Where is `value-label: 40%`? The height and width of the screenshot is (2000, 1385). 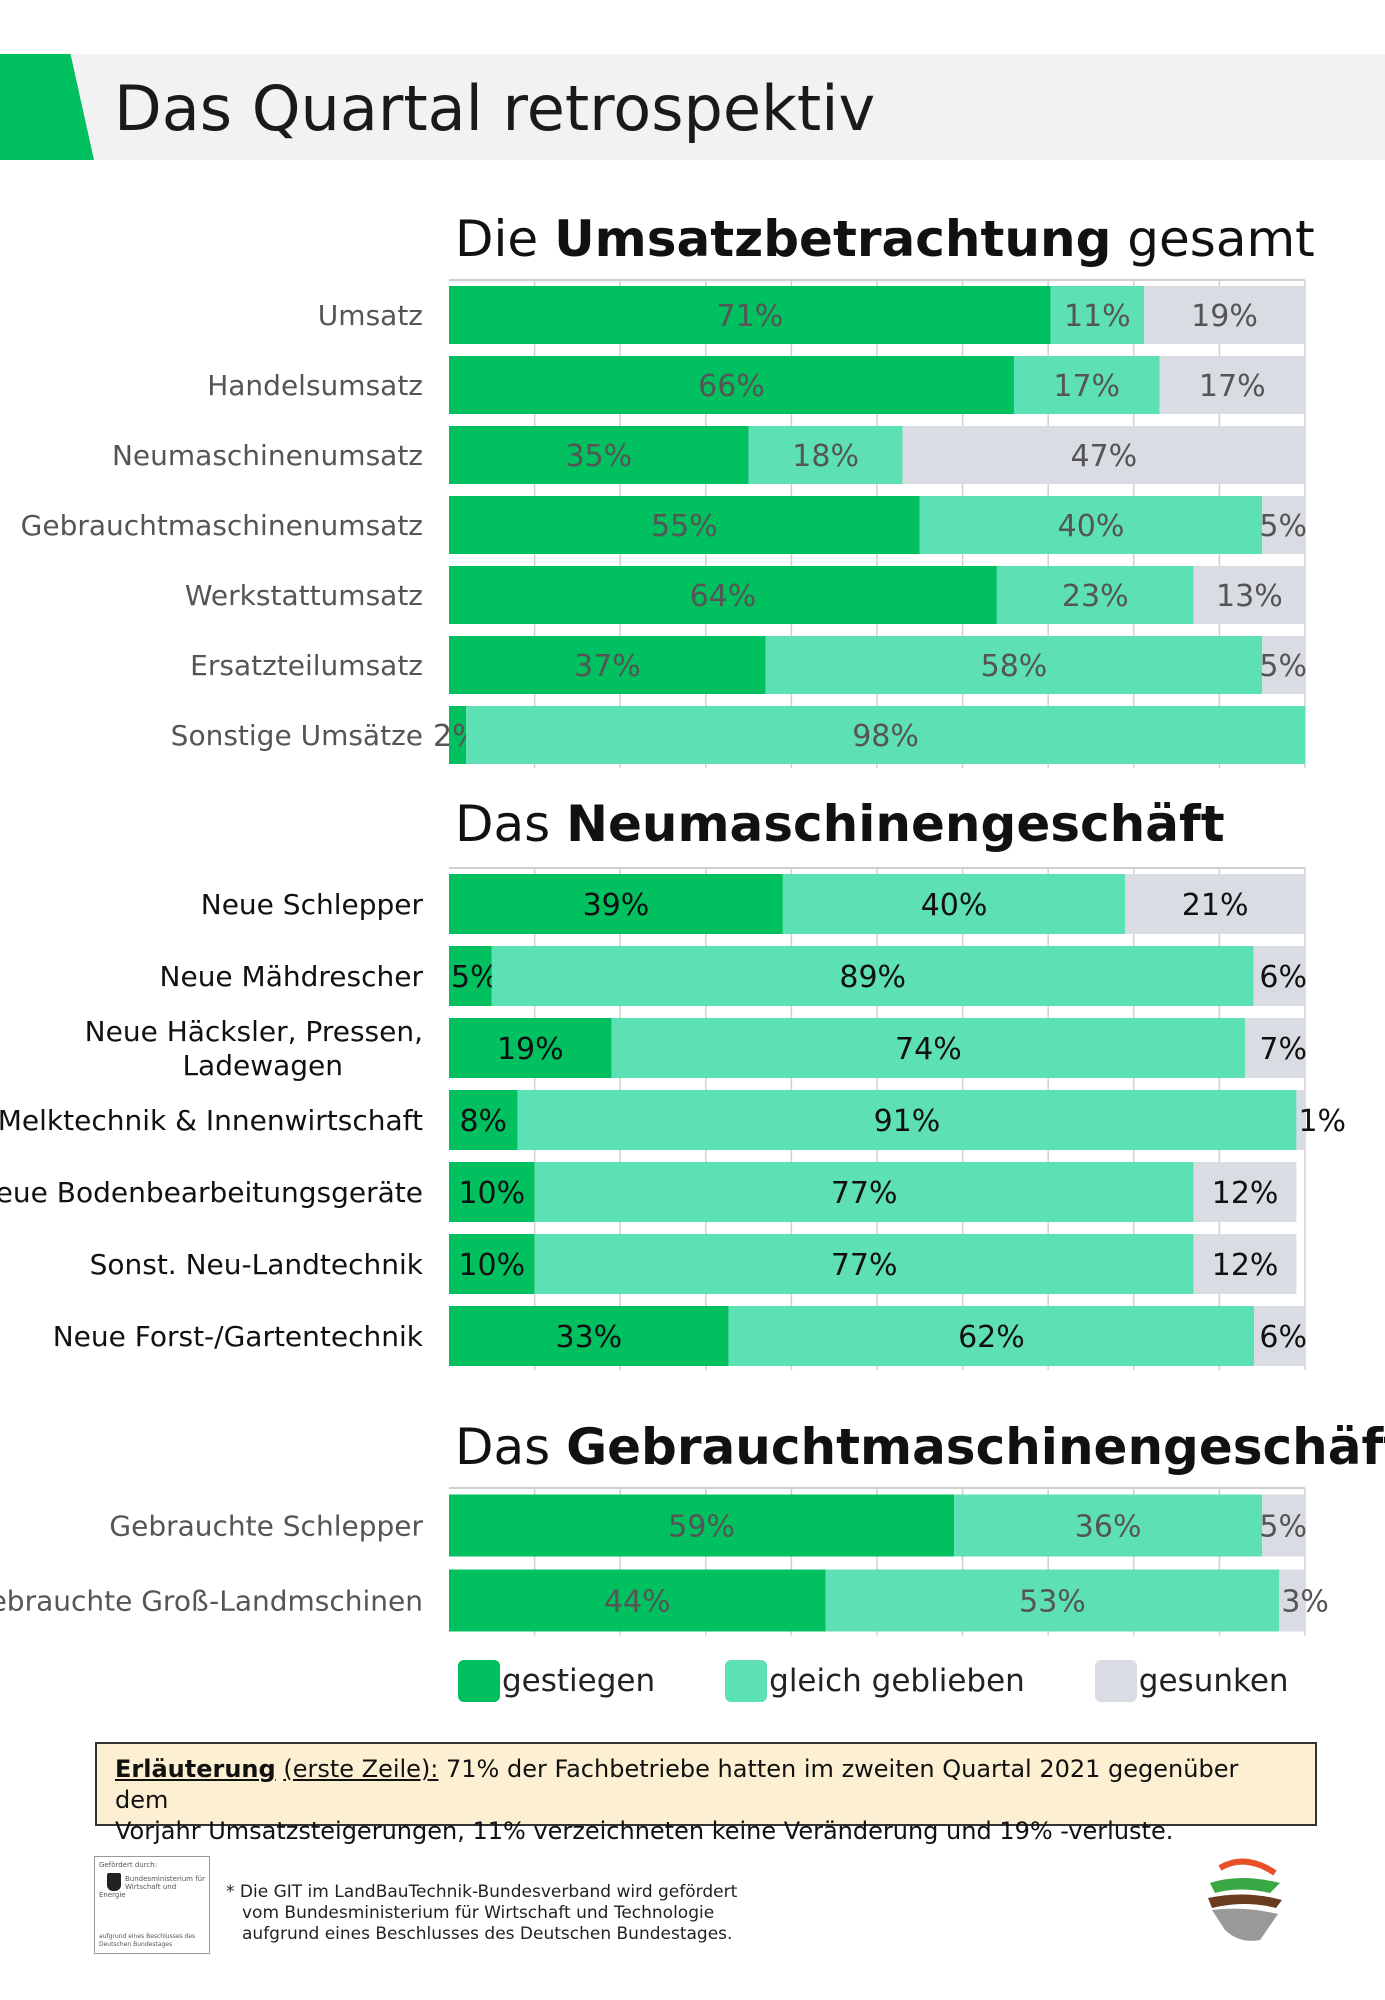 value-label: 40% is located at coordinates (1091, 526).